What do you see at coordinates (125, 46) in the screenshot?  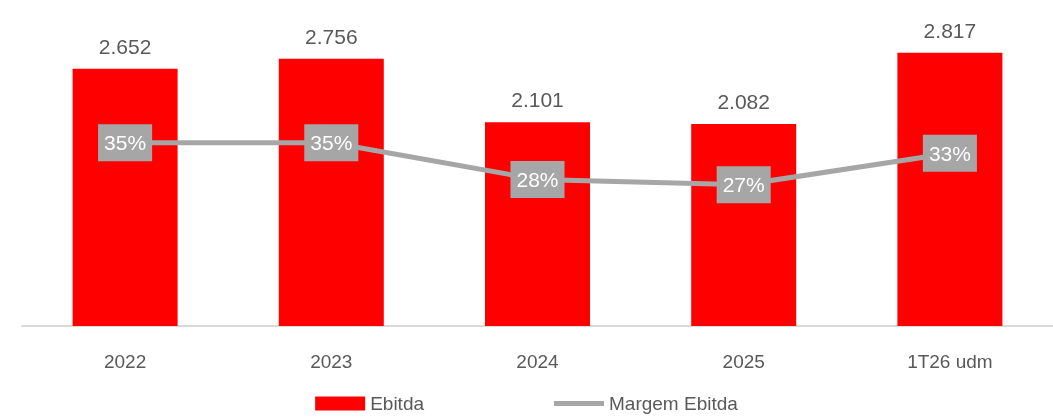 I see `data-label: 2.652` at bounding box center [125, 46].